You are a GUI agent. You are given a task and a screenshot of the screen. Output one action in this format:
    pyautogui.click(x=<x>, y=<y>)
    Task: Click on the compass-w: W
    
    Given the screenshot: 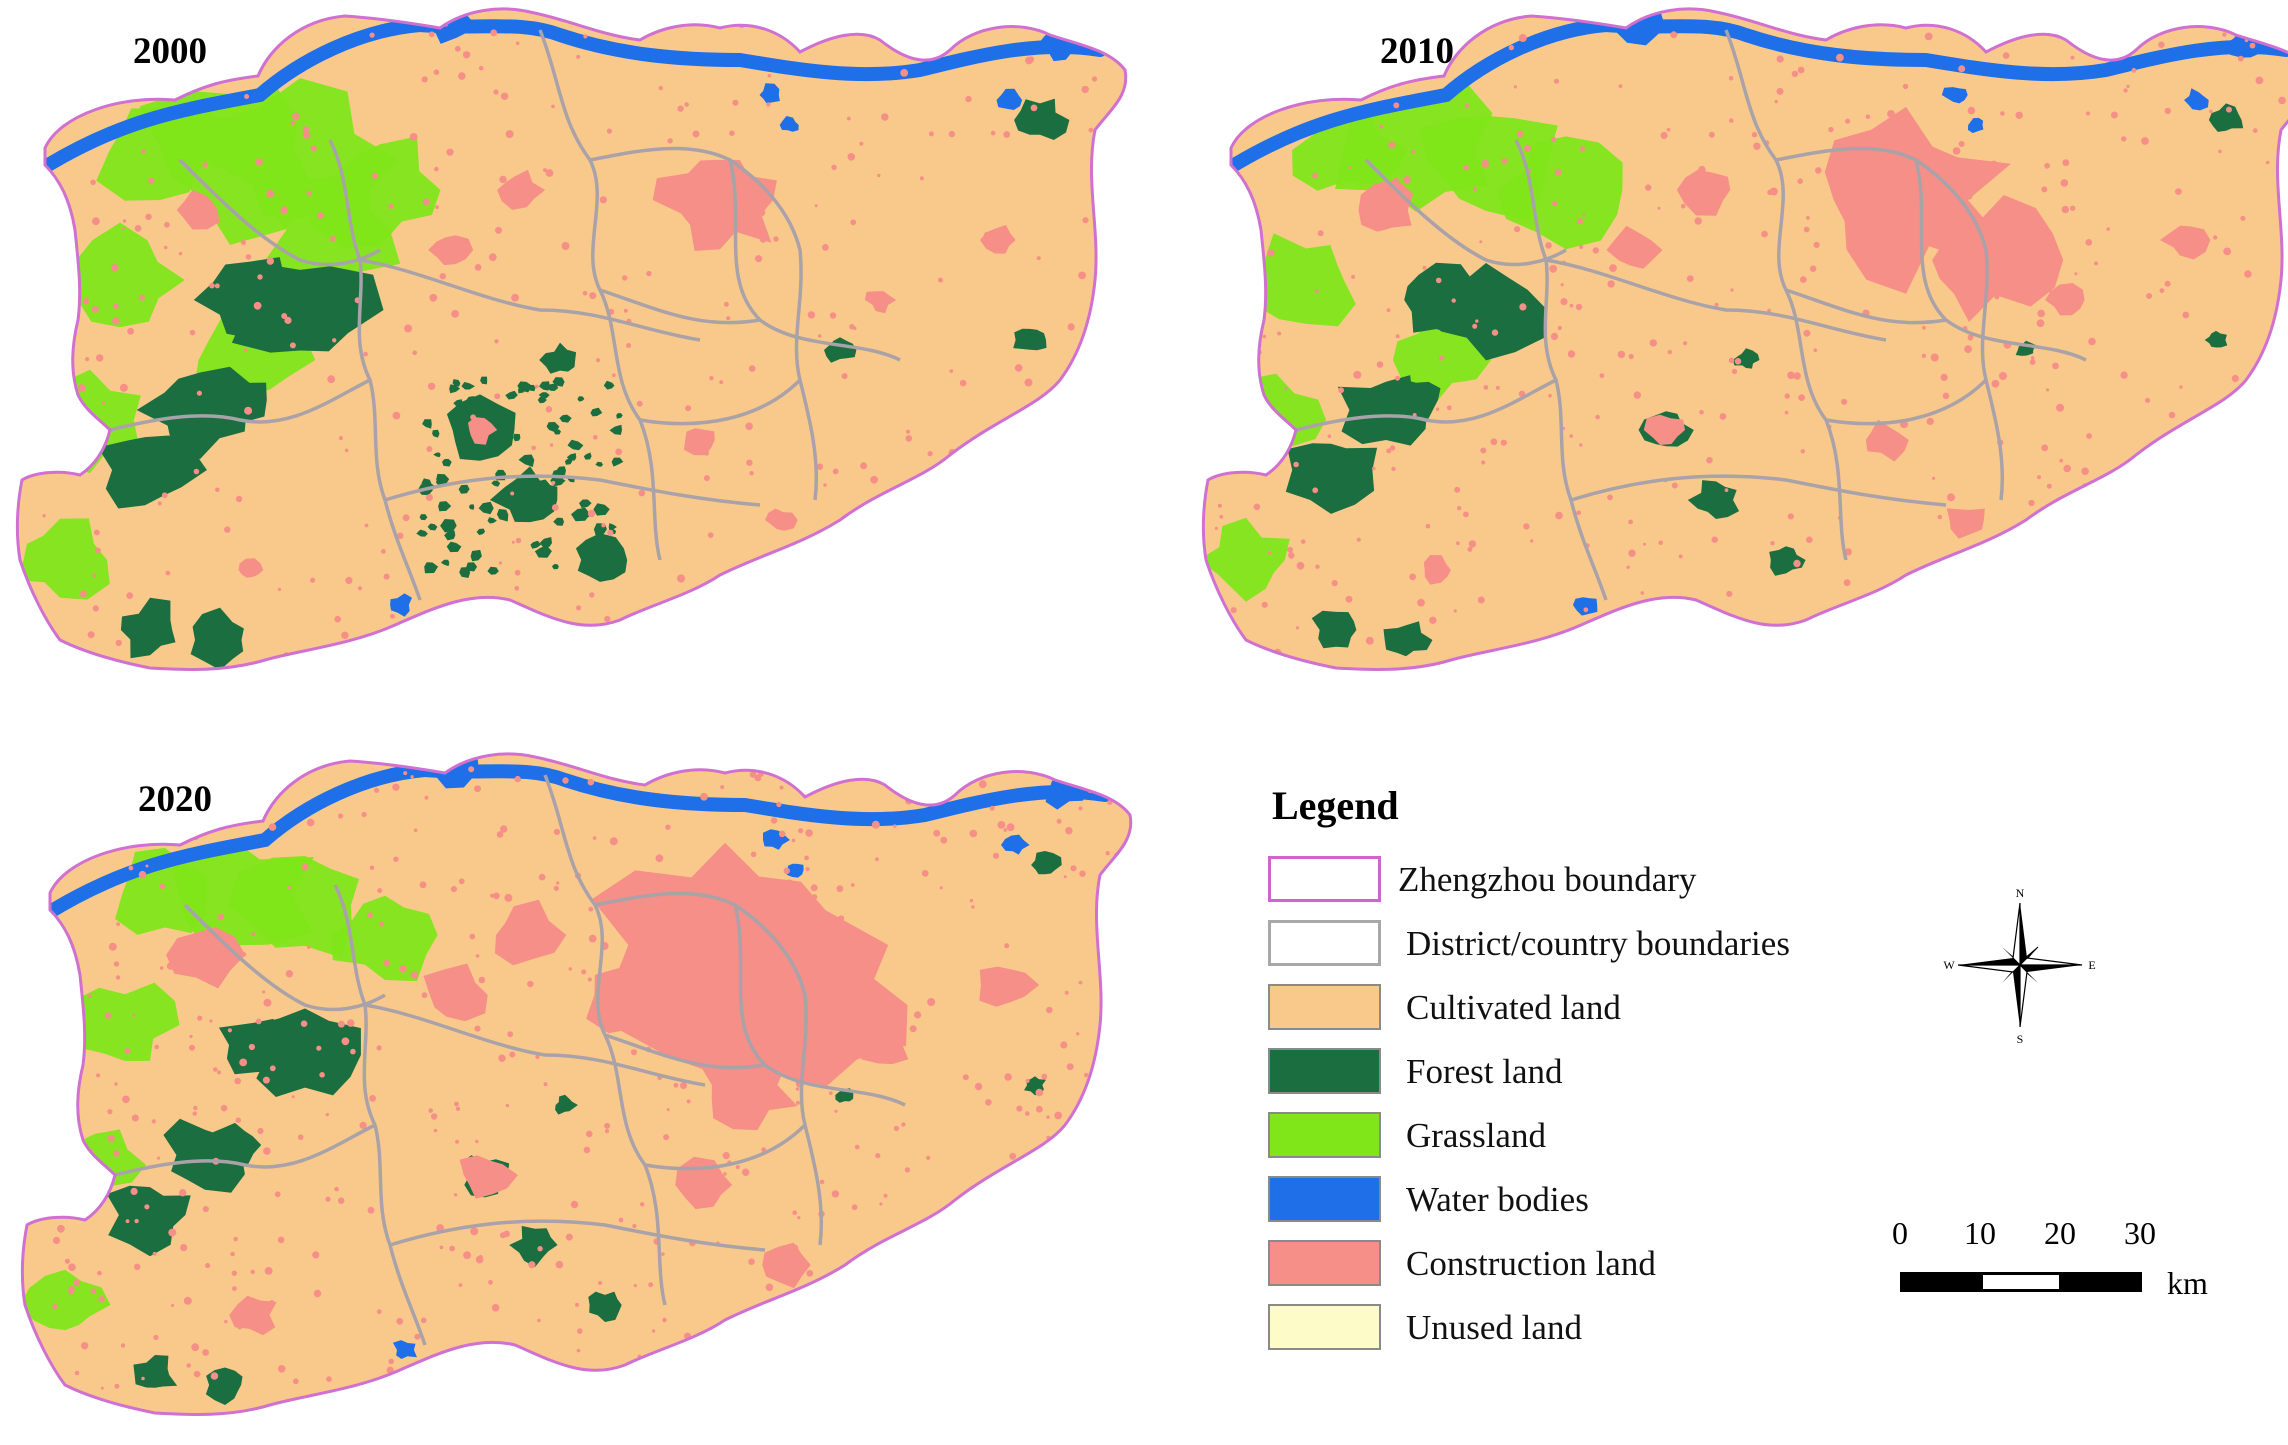 What is the action you would take?
    pyautogui.click(x=1949, y=965)
    